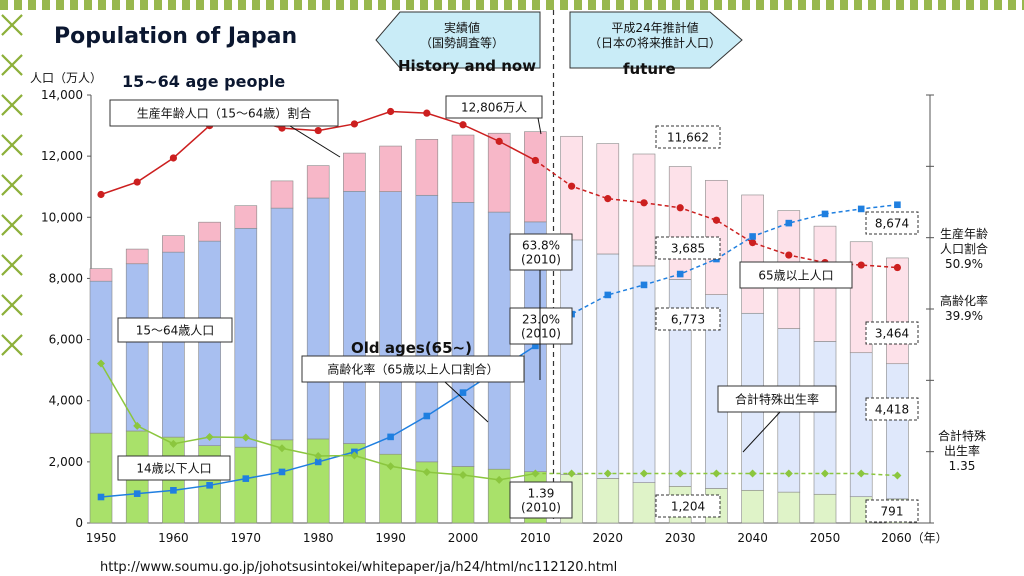 The width and height of the screenshot is (1024, 576). Describe the element at coordinates (649, 69) in the screenshot. I see `future-label: future` at that location.